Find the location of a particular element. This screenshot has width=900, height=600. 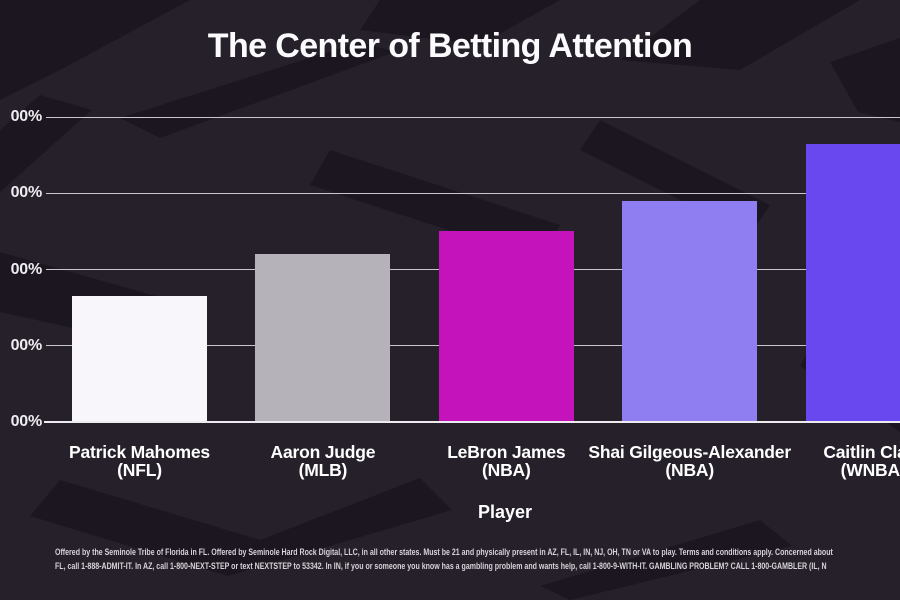

player-name: Patrick Mahomes is located at coordinates (139, 452).